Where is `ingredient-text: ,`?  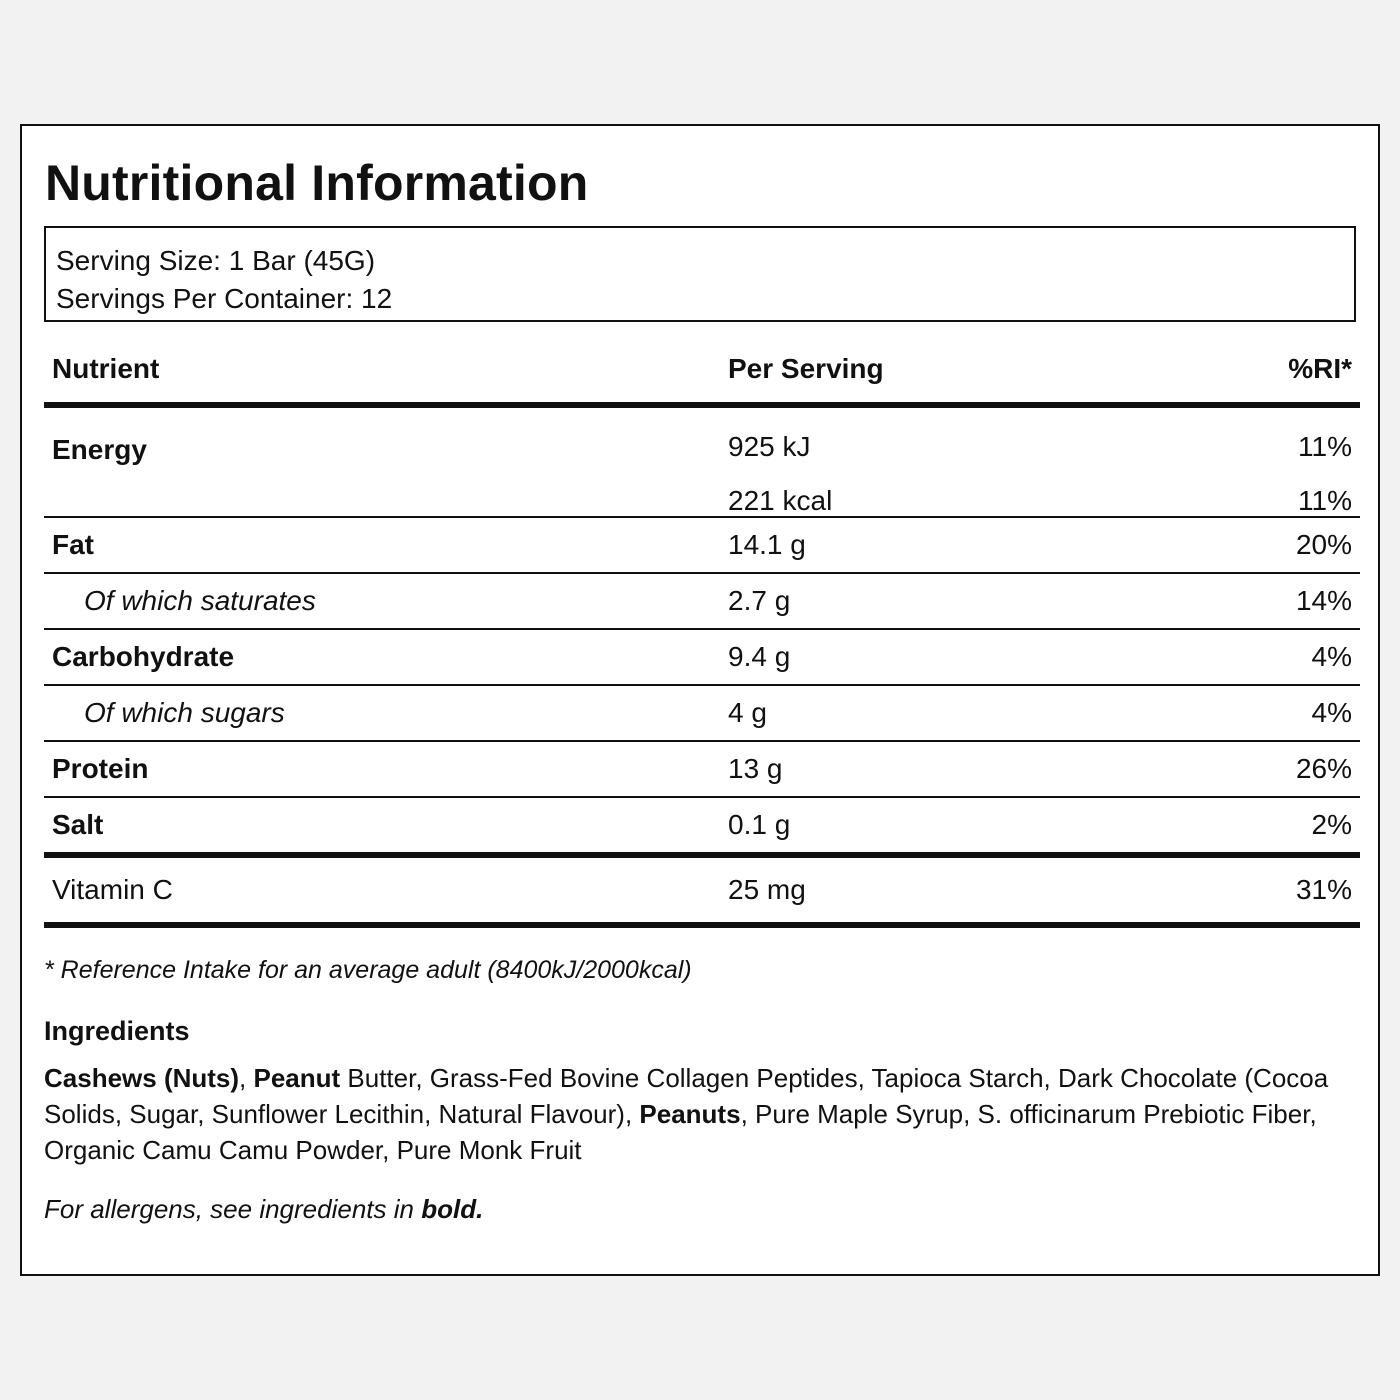
ingredient-text: , is located at coordinates (246, 1078).